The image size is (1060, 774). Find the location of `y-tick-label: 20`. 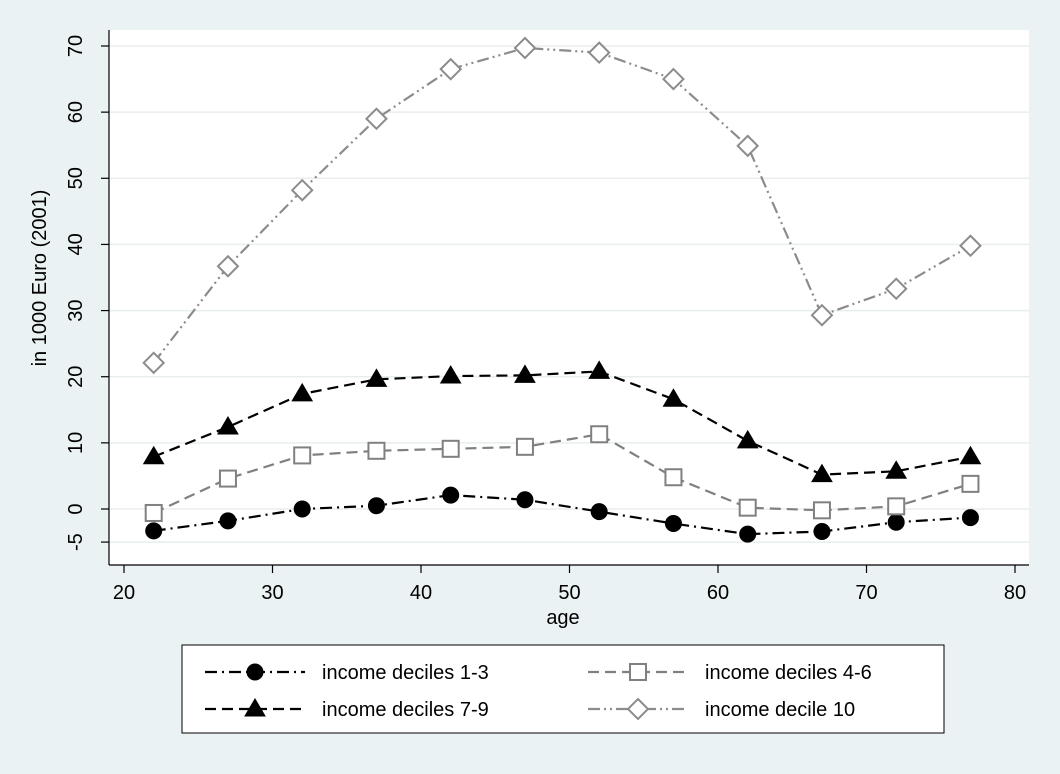

y-tick-label: 20 is located at coordinates (76, 377).